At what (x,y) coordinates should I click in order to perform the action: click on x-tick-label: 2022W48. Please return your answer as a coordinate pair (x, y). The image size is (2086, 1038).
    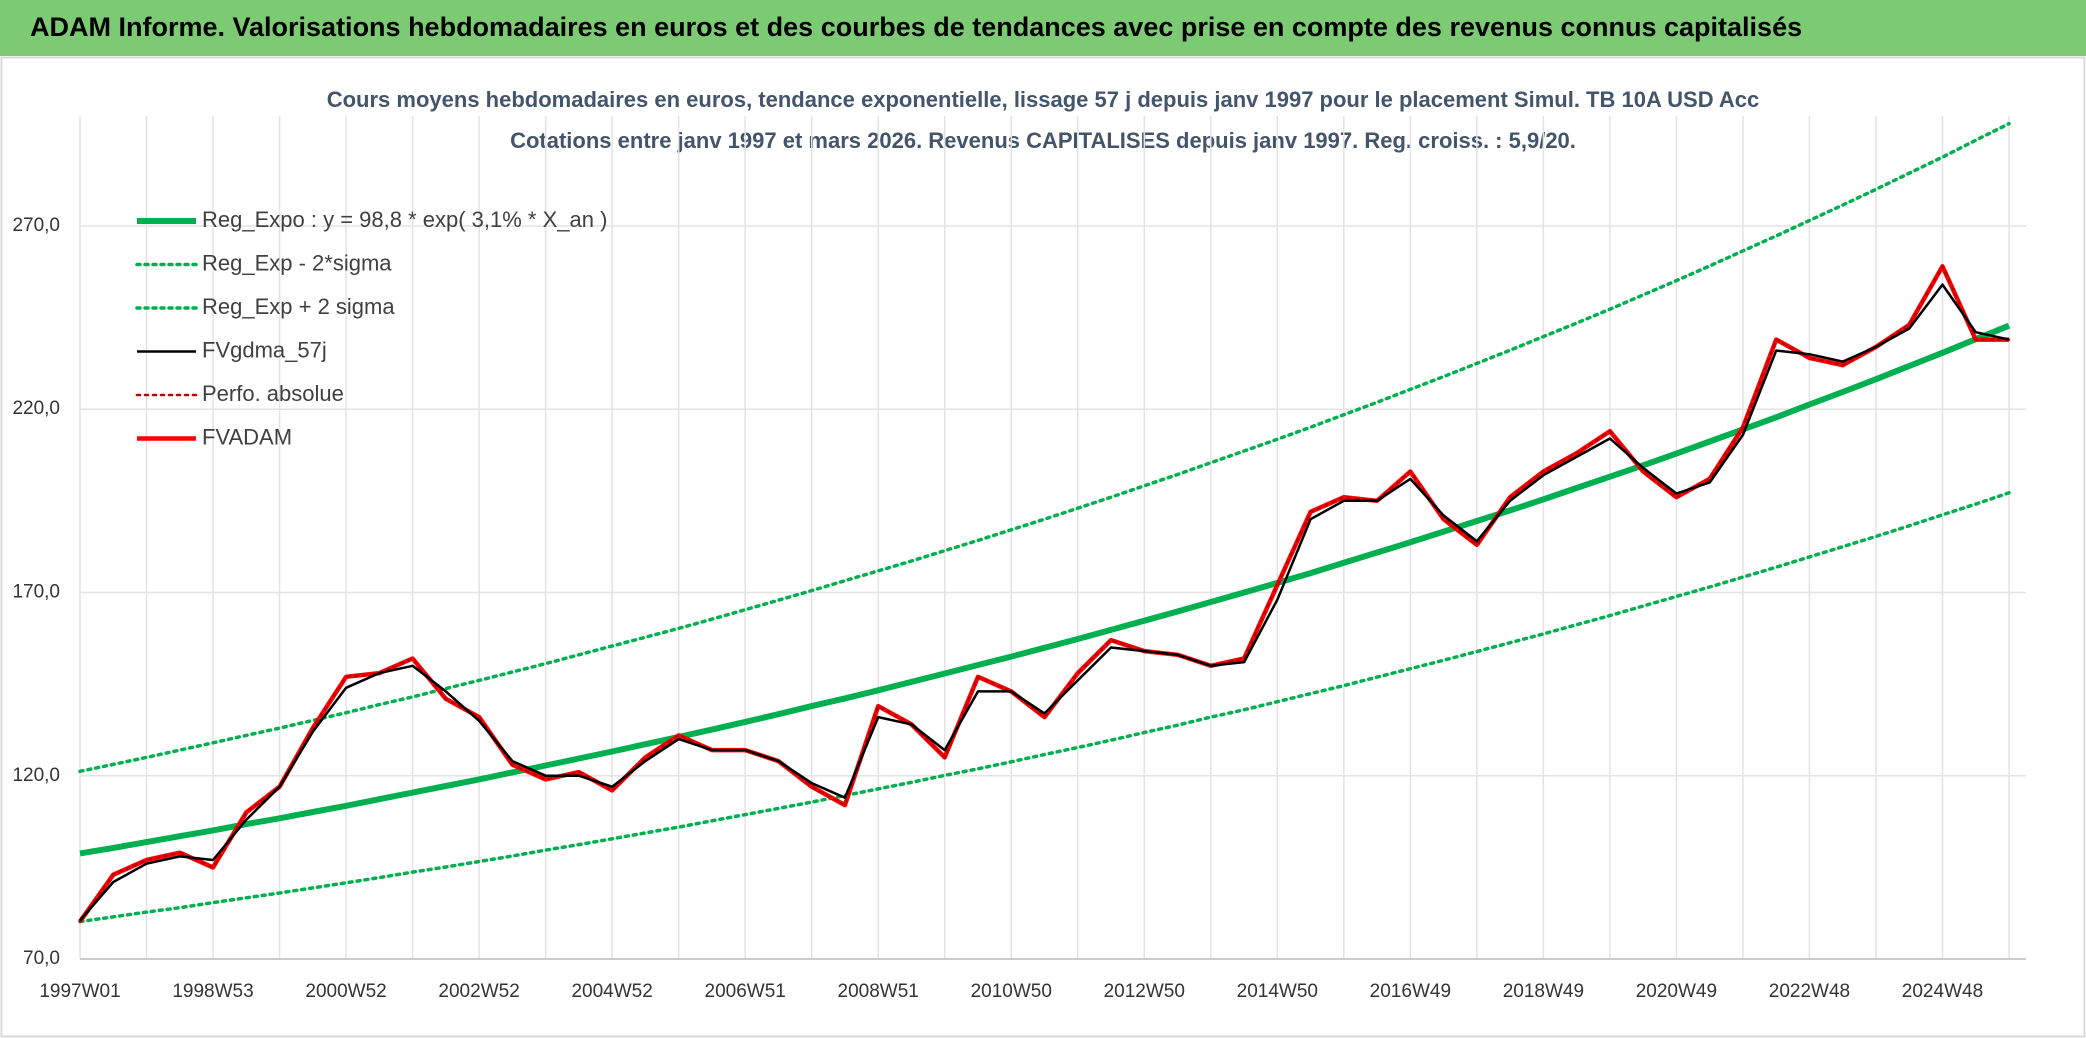
    Looking at the image, I should click on (1809, 991).